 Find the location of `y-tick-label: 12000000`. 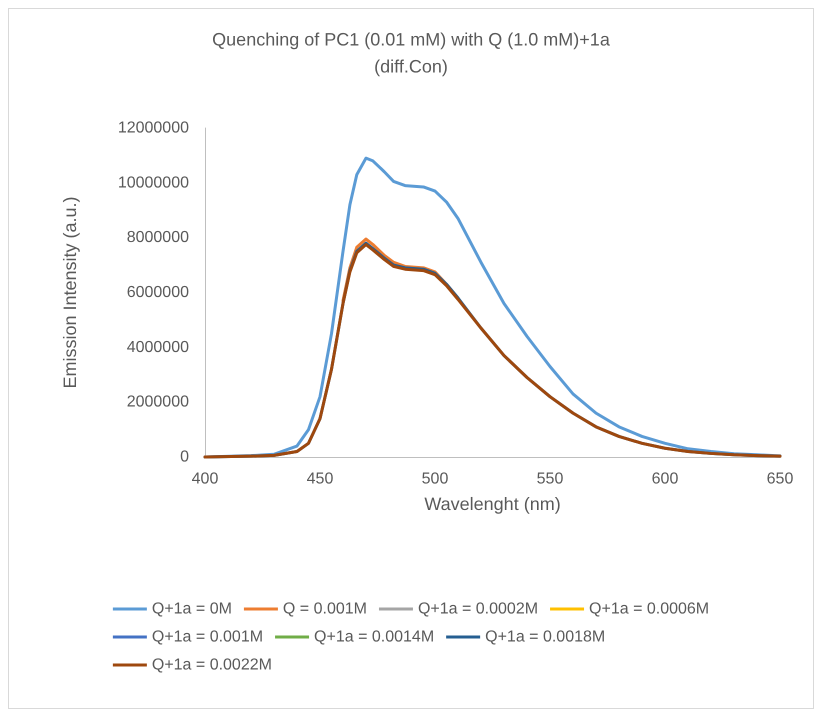

y-tick-label: 12000000 is located at coordinates (154, 128).